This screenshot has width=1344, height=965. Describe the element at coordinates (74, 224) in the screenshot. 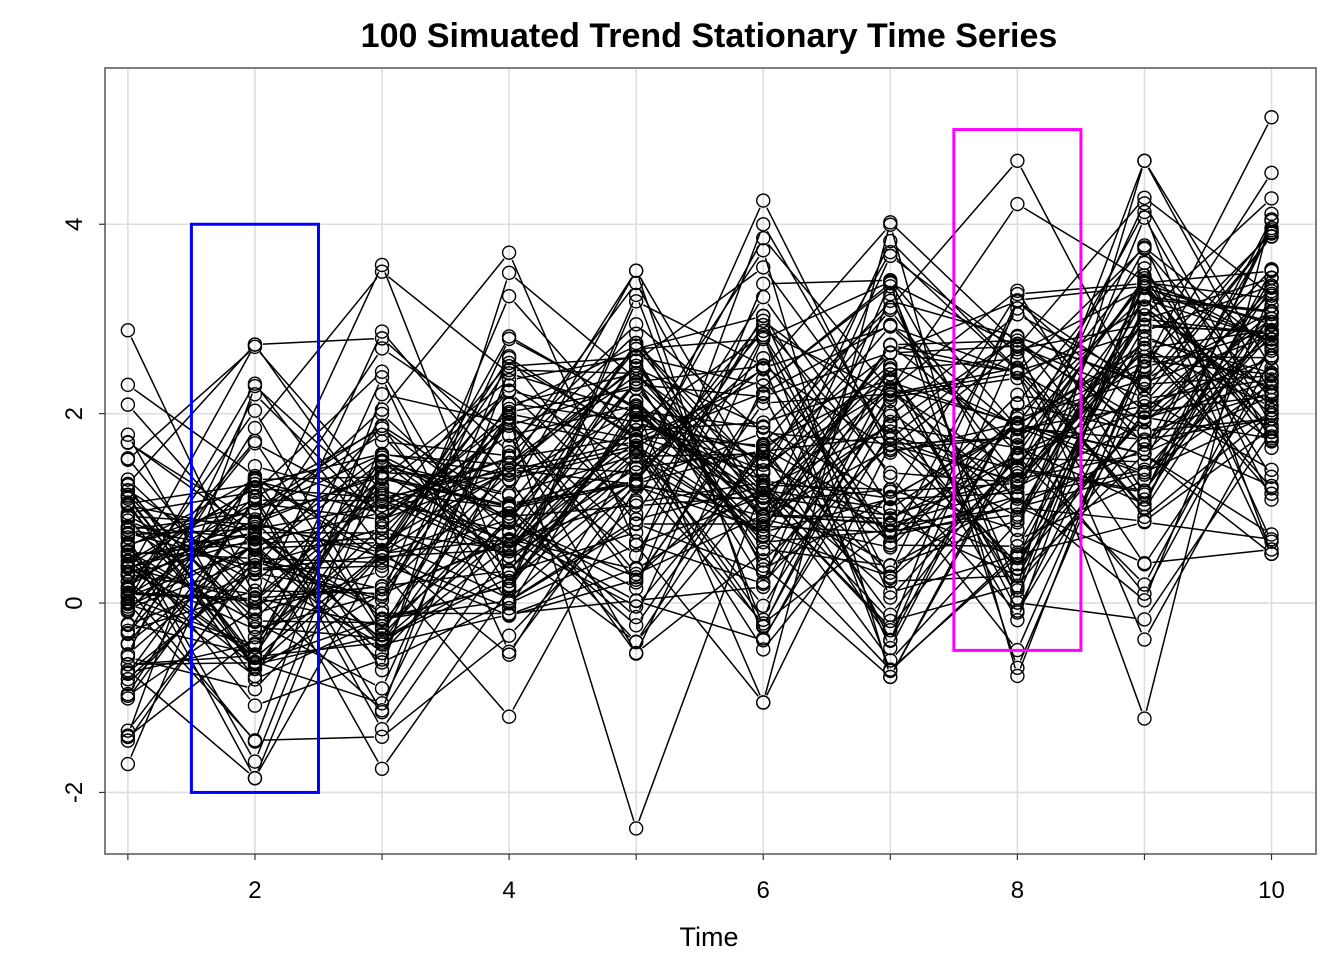

I see `y-tick-label: 4` at that location.